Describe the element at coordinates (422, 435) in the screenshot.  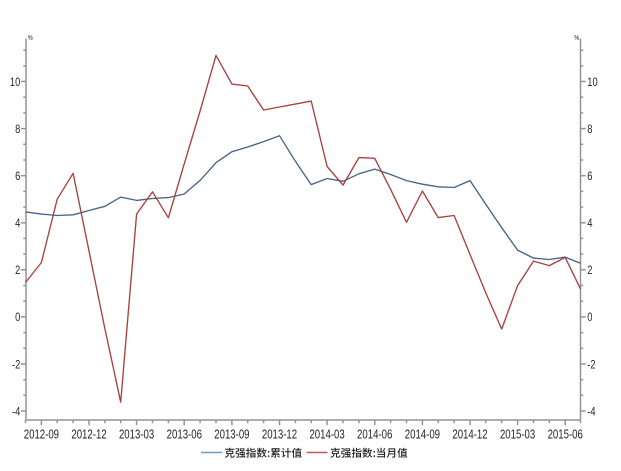
I see `svg-text: 2014-09` at that location.